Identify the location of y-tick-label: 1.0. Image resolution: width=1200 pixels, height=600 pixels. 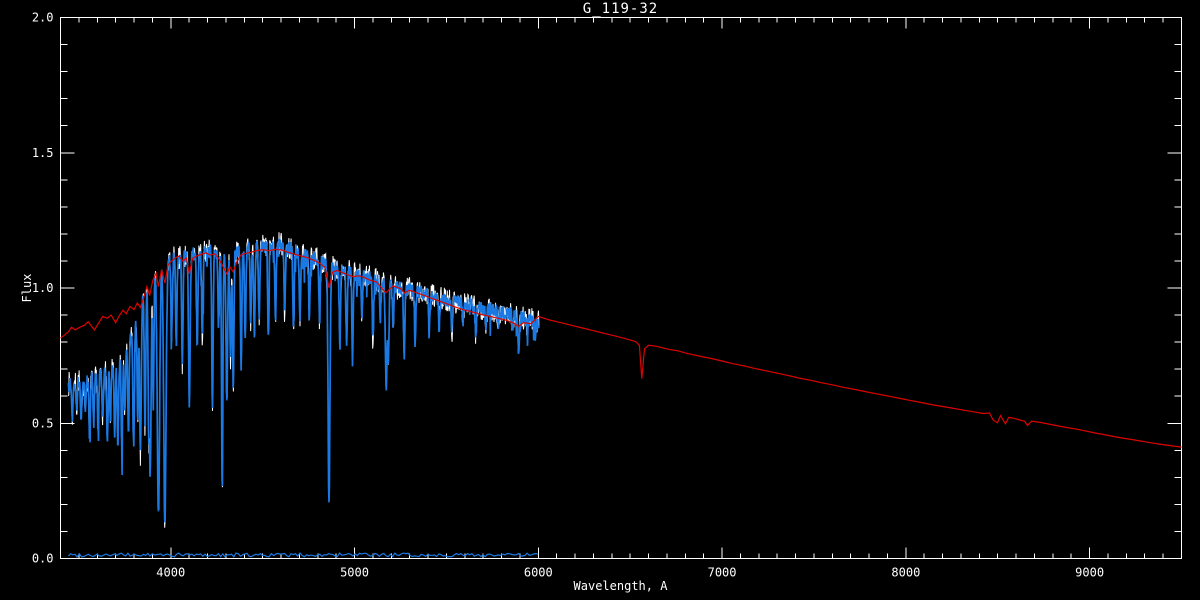
(43, 288).